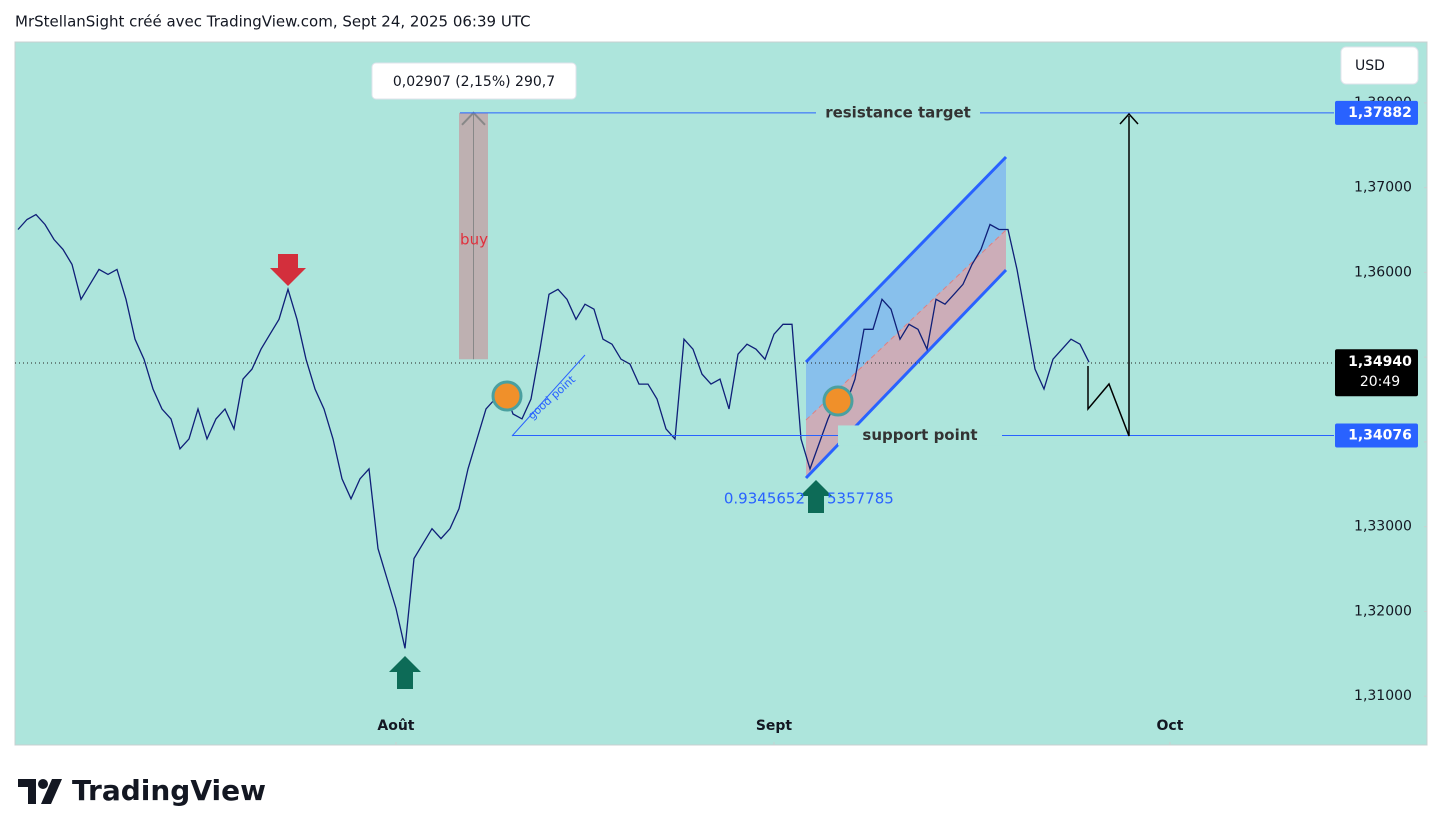 Image resolution: width=1442 pixels, height=836 pixels. Describe the element at coordinates (1380, 435) in the screenshot. I see `level-price: 1,34076` at that location.